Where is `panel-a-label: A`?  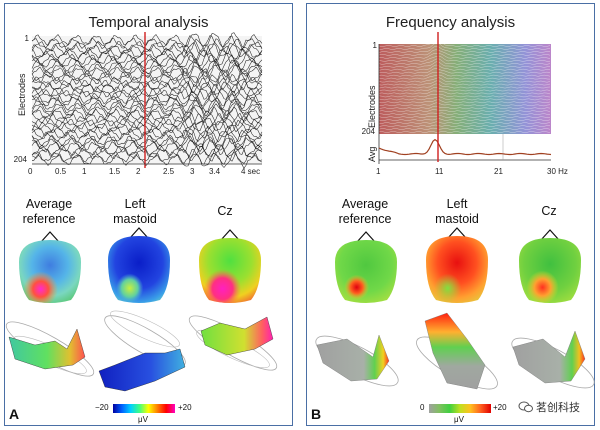 panel-a-label: A is located at coordinates (14, 414).